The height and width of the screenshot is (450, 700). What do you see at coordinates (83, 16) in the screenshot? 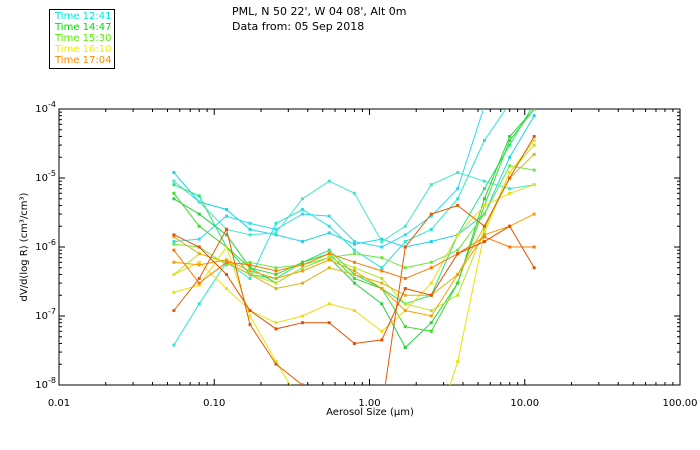
I see `legend-entry-1241: Time 12:41` at bounding box center [83, 16].